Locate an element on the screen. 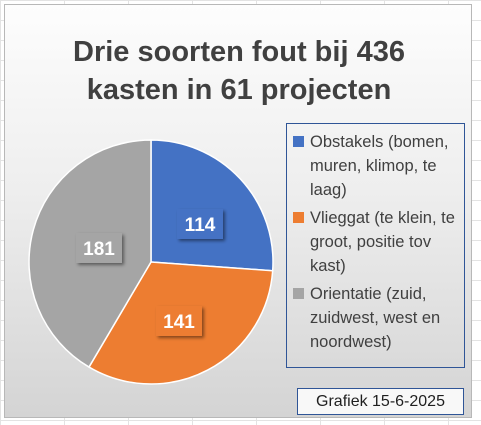 This screenshot has height=425, width=481. data-label-box-obstakels is located at coordinates (200, 224).